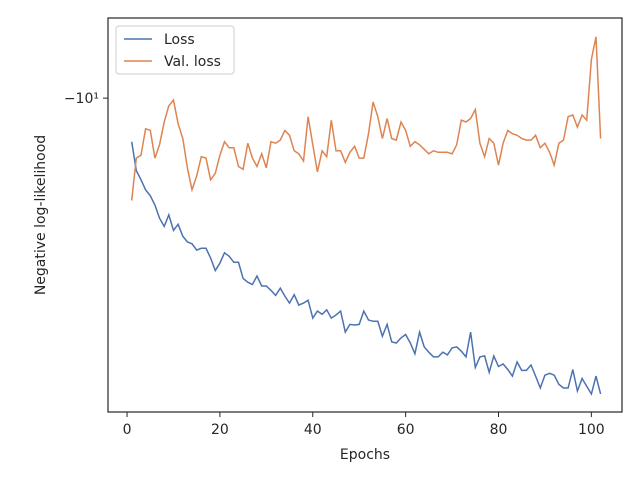  What do you see at coordinates (220, 430) in the screenshot?
I see `x-tick-label: 20` at bounding box center [220, 430].